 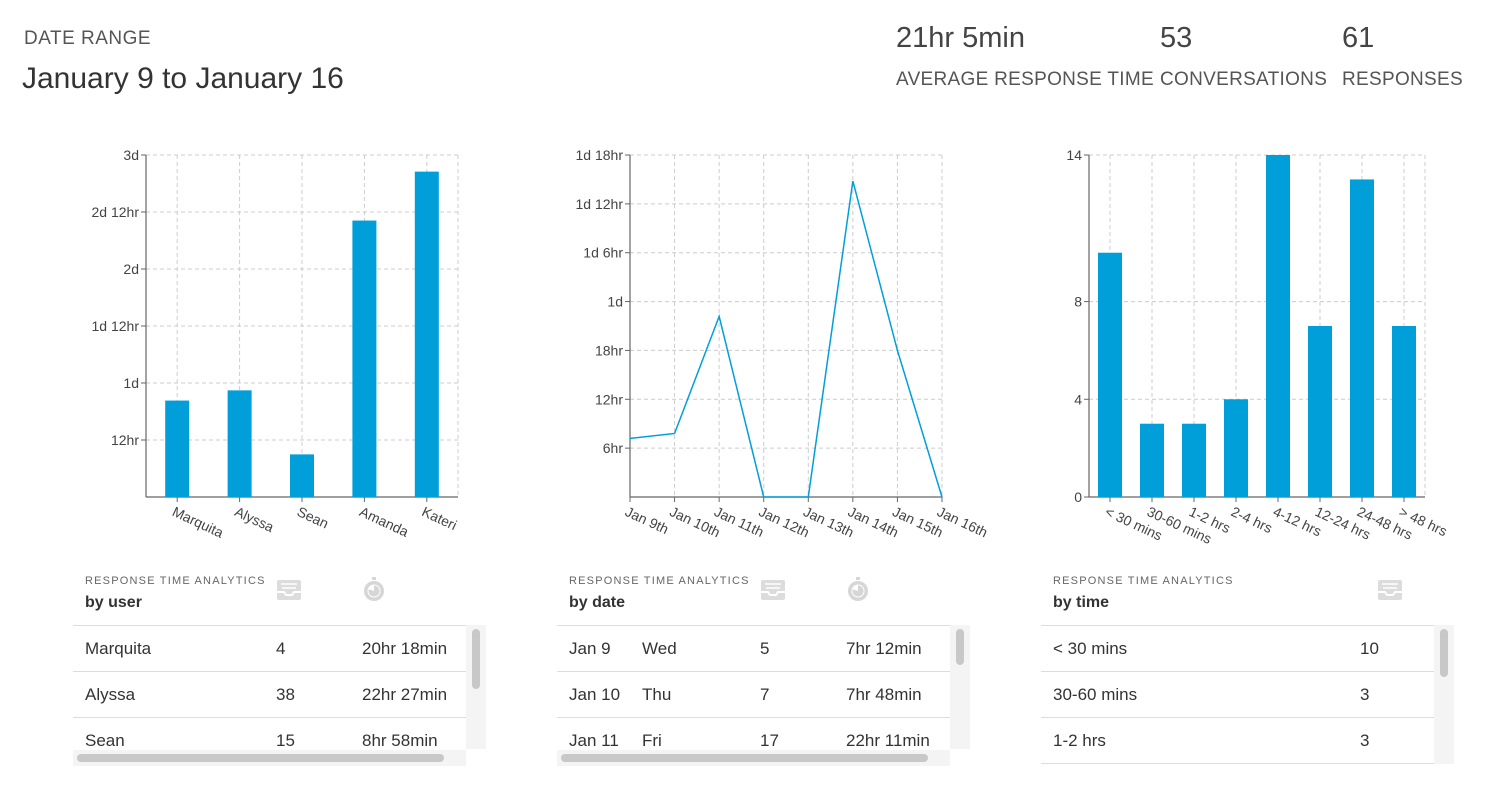 What do you see at coordinates (647, 520) in the screenshot?
I see `x-tick-label: Jan 9th` at bounding box center [647, 520].